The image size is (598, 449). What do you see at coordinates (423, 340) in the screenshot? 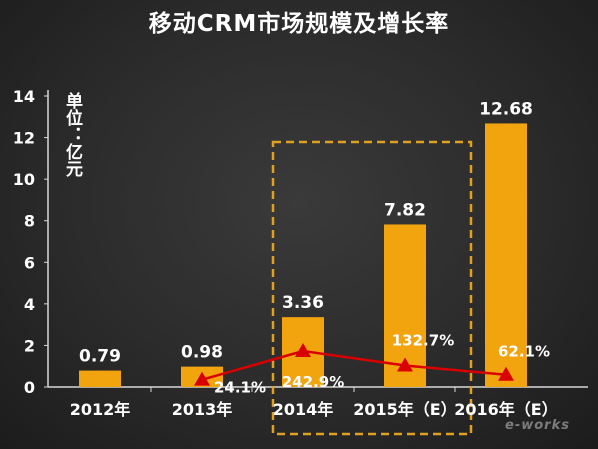
I see `growth-label-2: 132.7%` at bounding box center [423, 340].